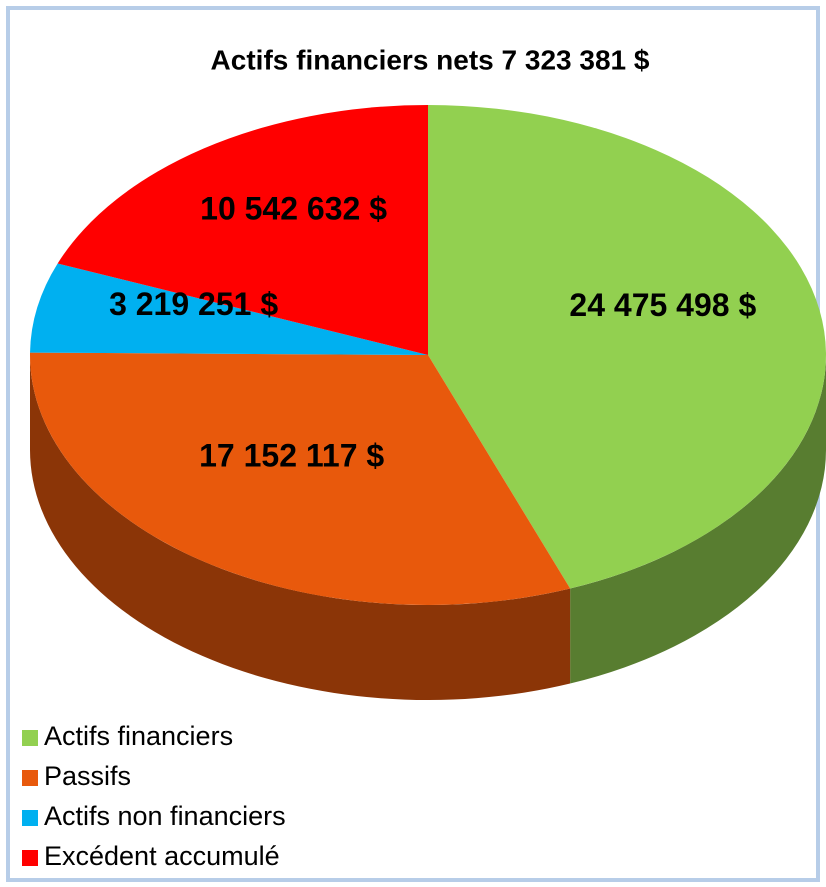  I want to click on legend-label: Actifs non financiers, so click(165, 816).